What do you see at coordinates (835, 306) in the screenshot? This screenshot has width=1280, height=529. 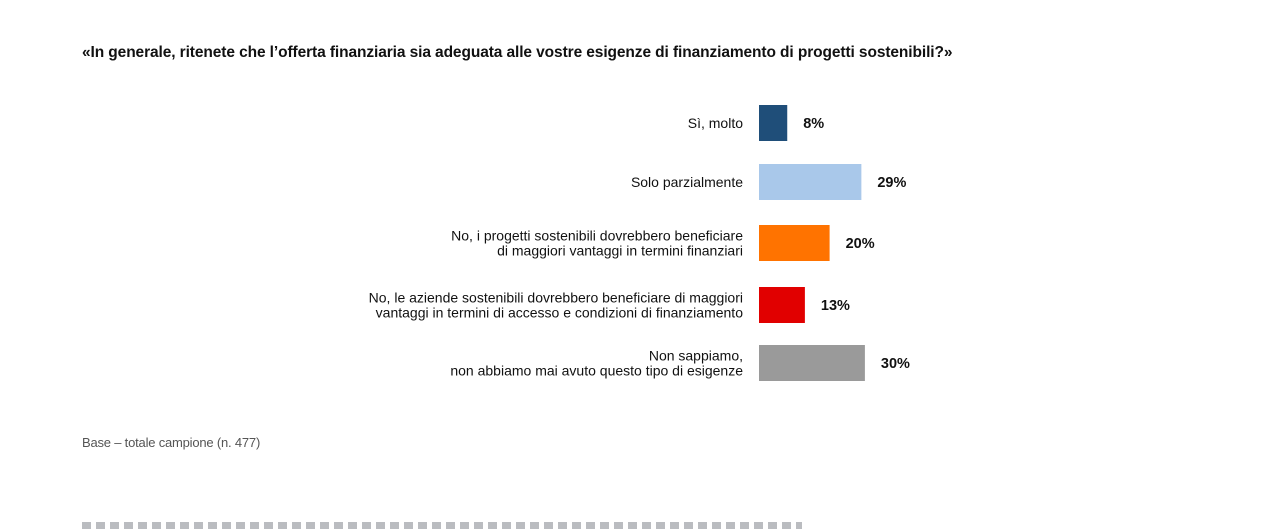 I see `data-label: 13%` at bounding box center [835, 306].